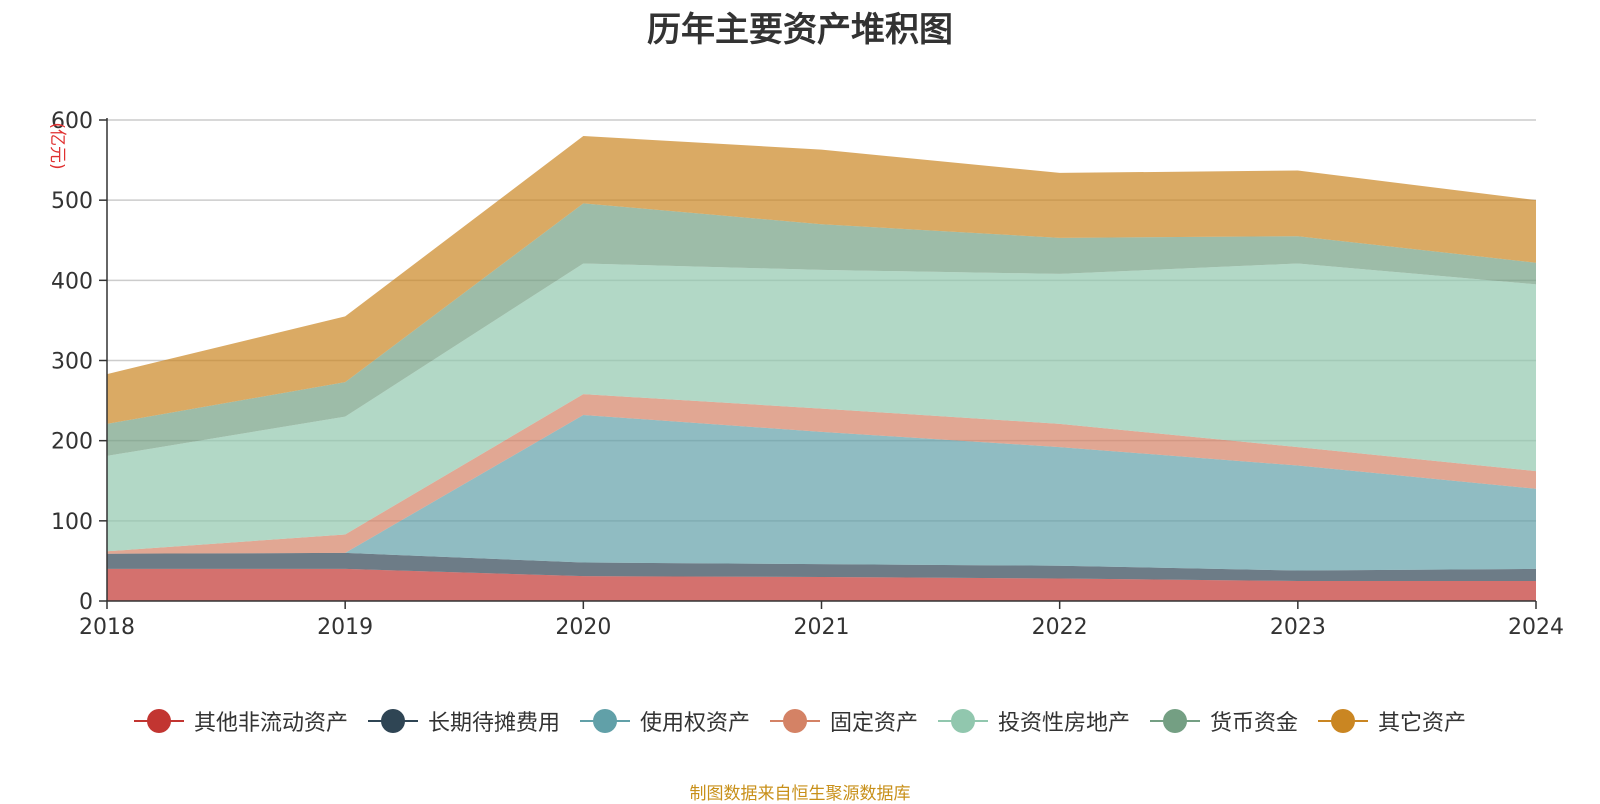  Describe the element at coordinates (1422, 723) in the screenshot. I see `legend-label: 其它资产` at that location.